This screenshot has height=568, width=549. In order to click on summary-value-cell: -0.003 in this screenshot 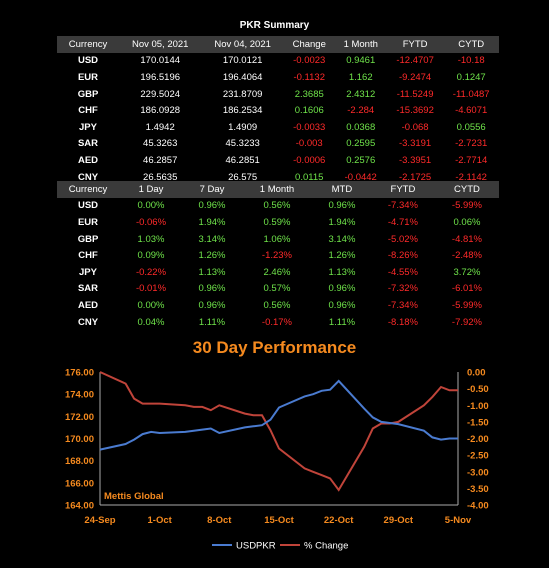, I will do `click(309, 144)`.